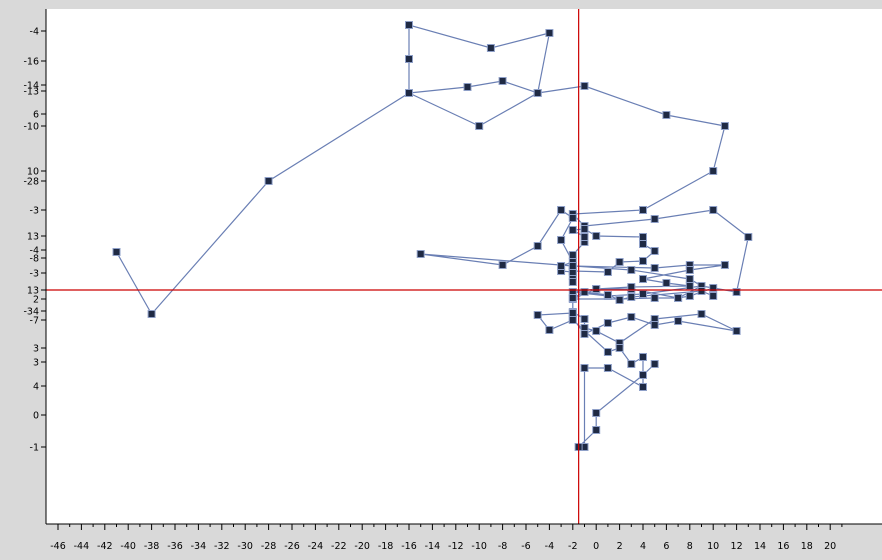 The height and width of the screenshot is (560, 882). What do you see at coordinates (105, 546) in the screenshot?
I see `x-tick-label: -42` at bounding box center [105, 546].